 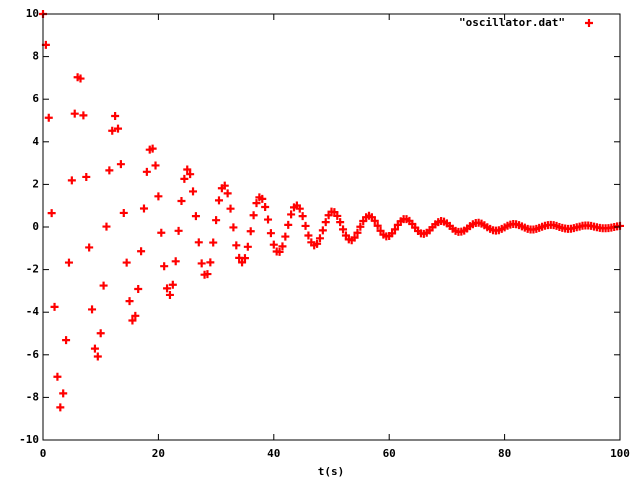 I want to click on y-tick-label: 8, so click(x=35, y=56).